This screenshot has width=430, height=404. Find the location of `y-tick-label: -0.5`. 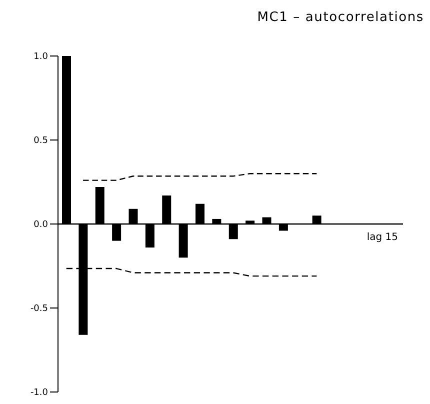

y-tick-label: -0.5 is located at coordinates (39, 309).